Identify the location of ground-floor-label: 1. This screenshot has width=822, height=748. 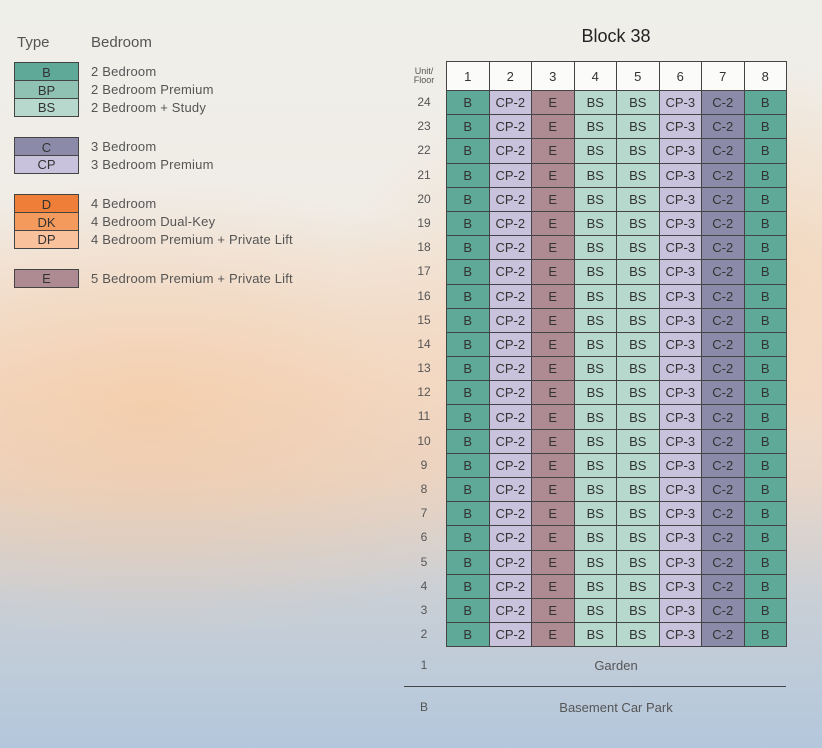
(424, 665).